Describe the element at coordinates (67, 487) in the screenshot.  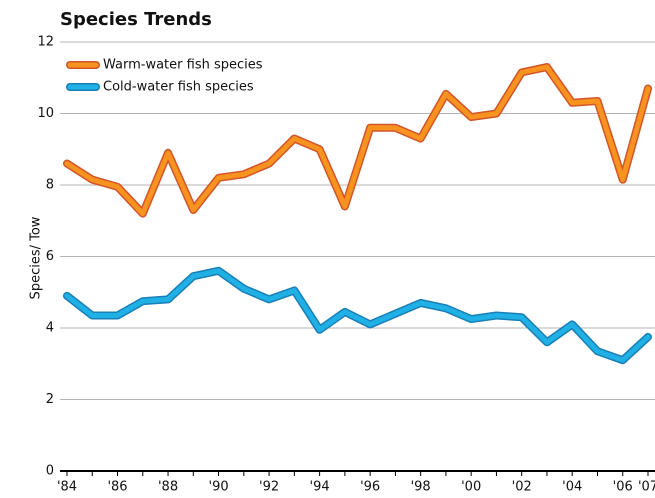
I see `x-tick-label: '84` at that location.